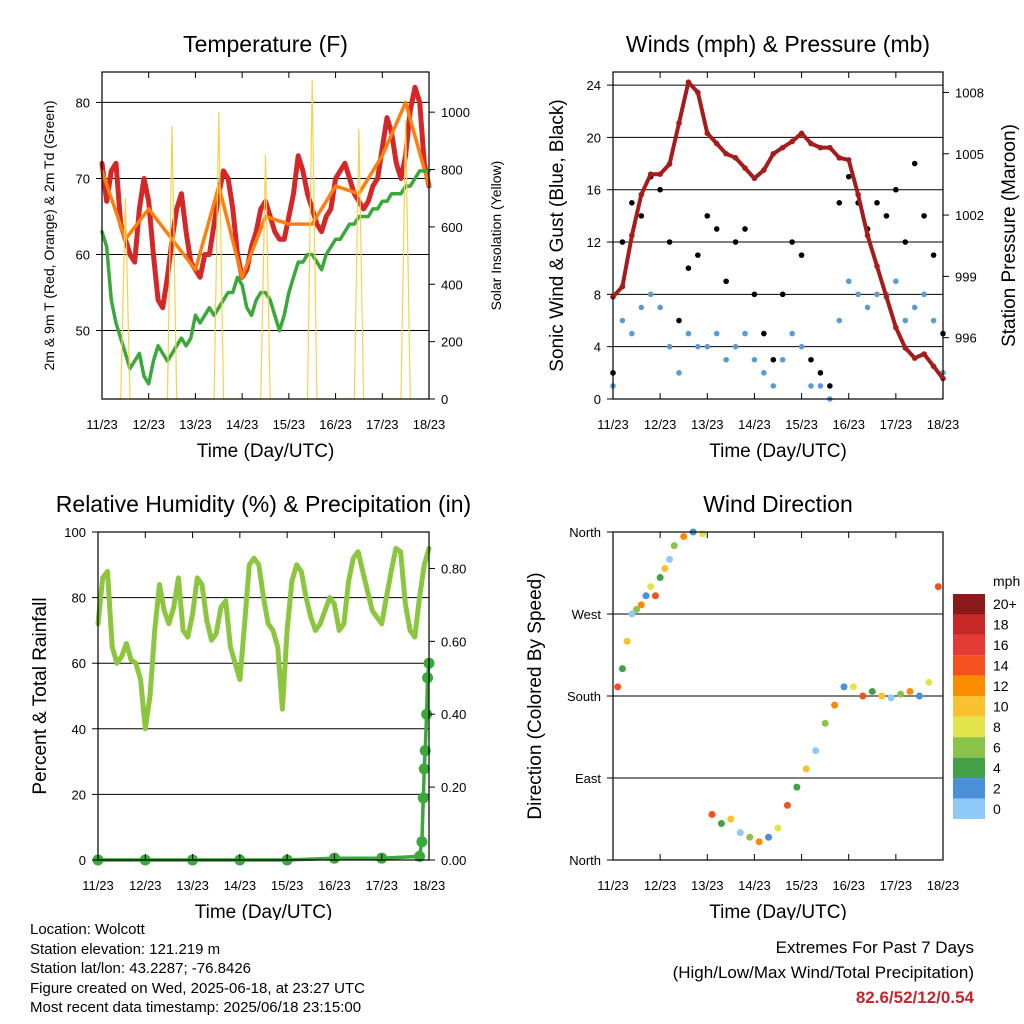  What do you see at coordinates (997, 768) in the screenshot?
I see `legend-label: 4` at bounding box center [997, 768].